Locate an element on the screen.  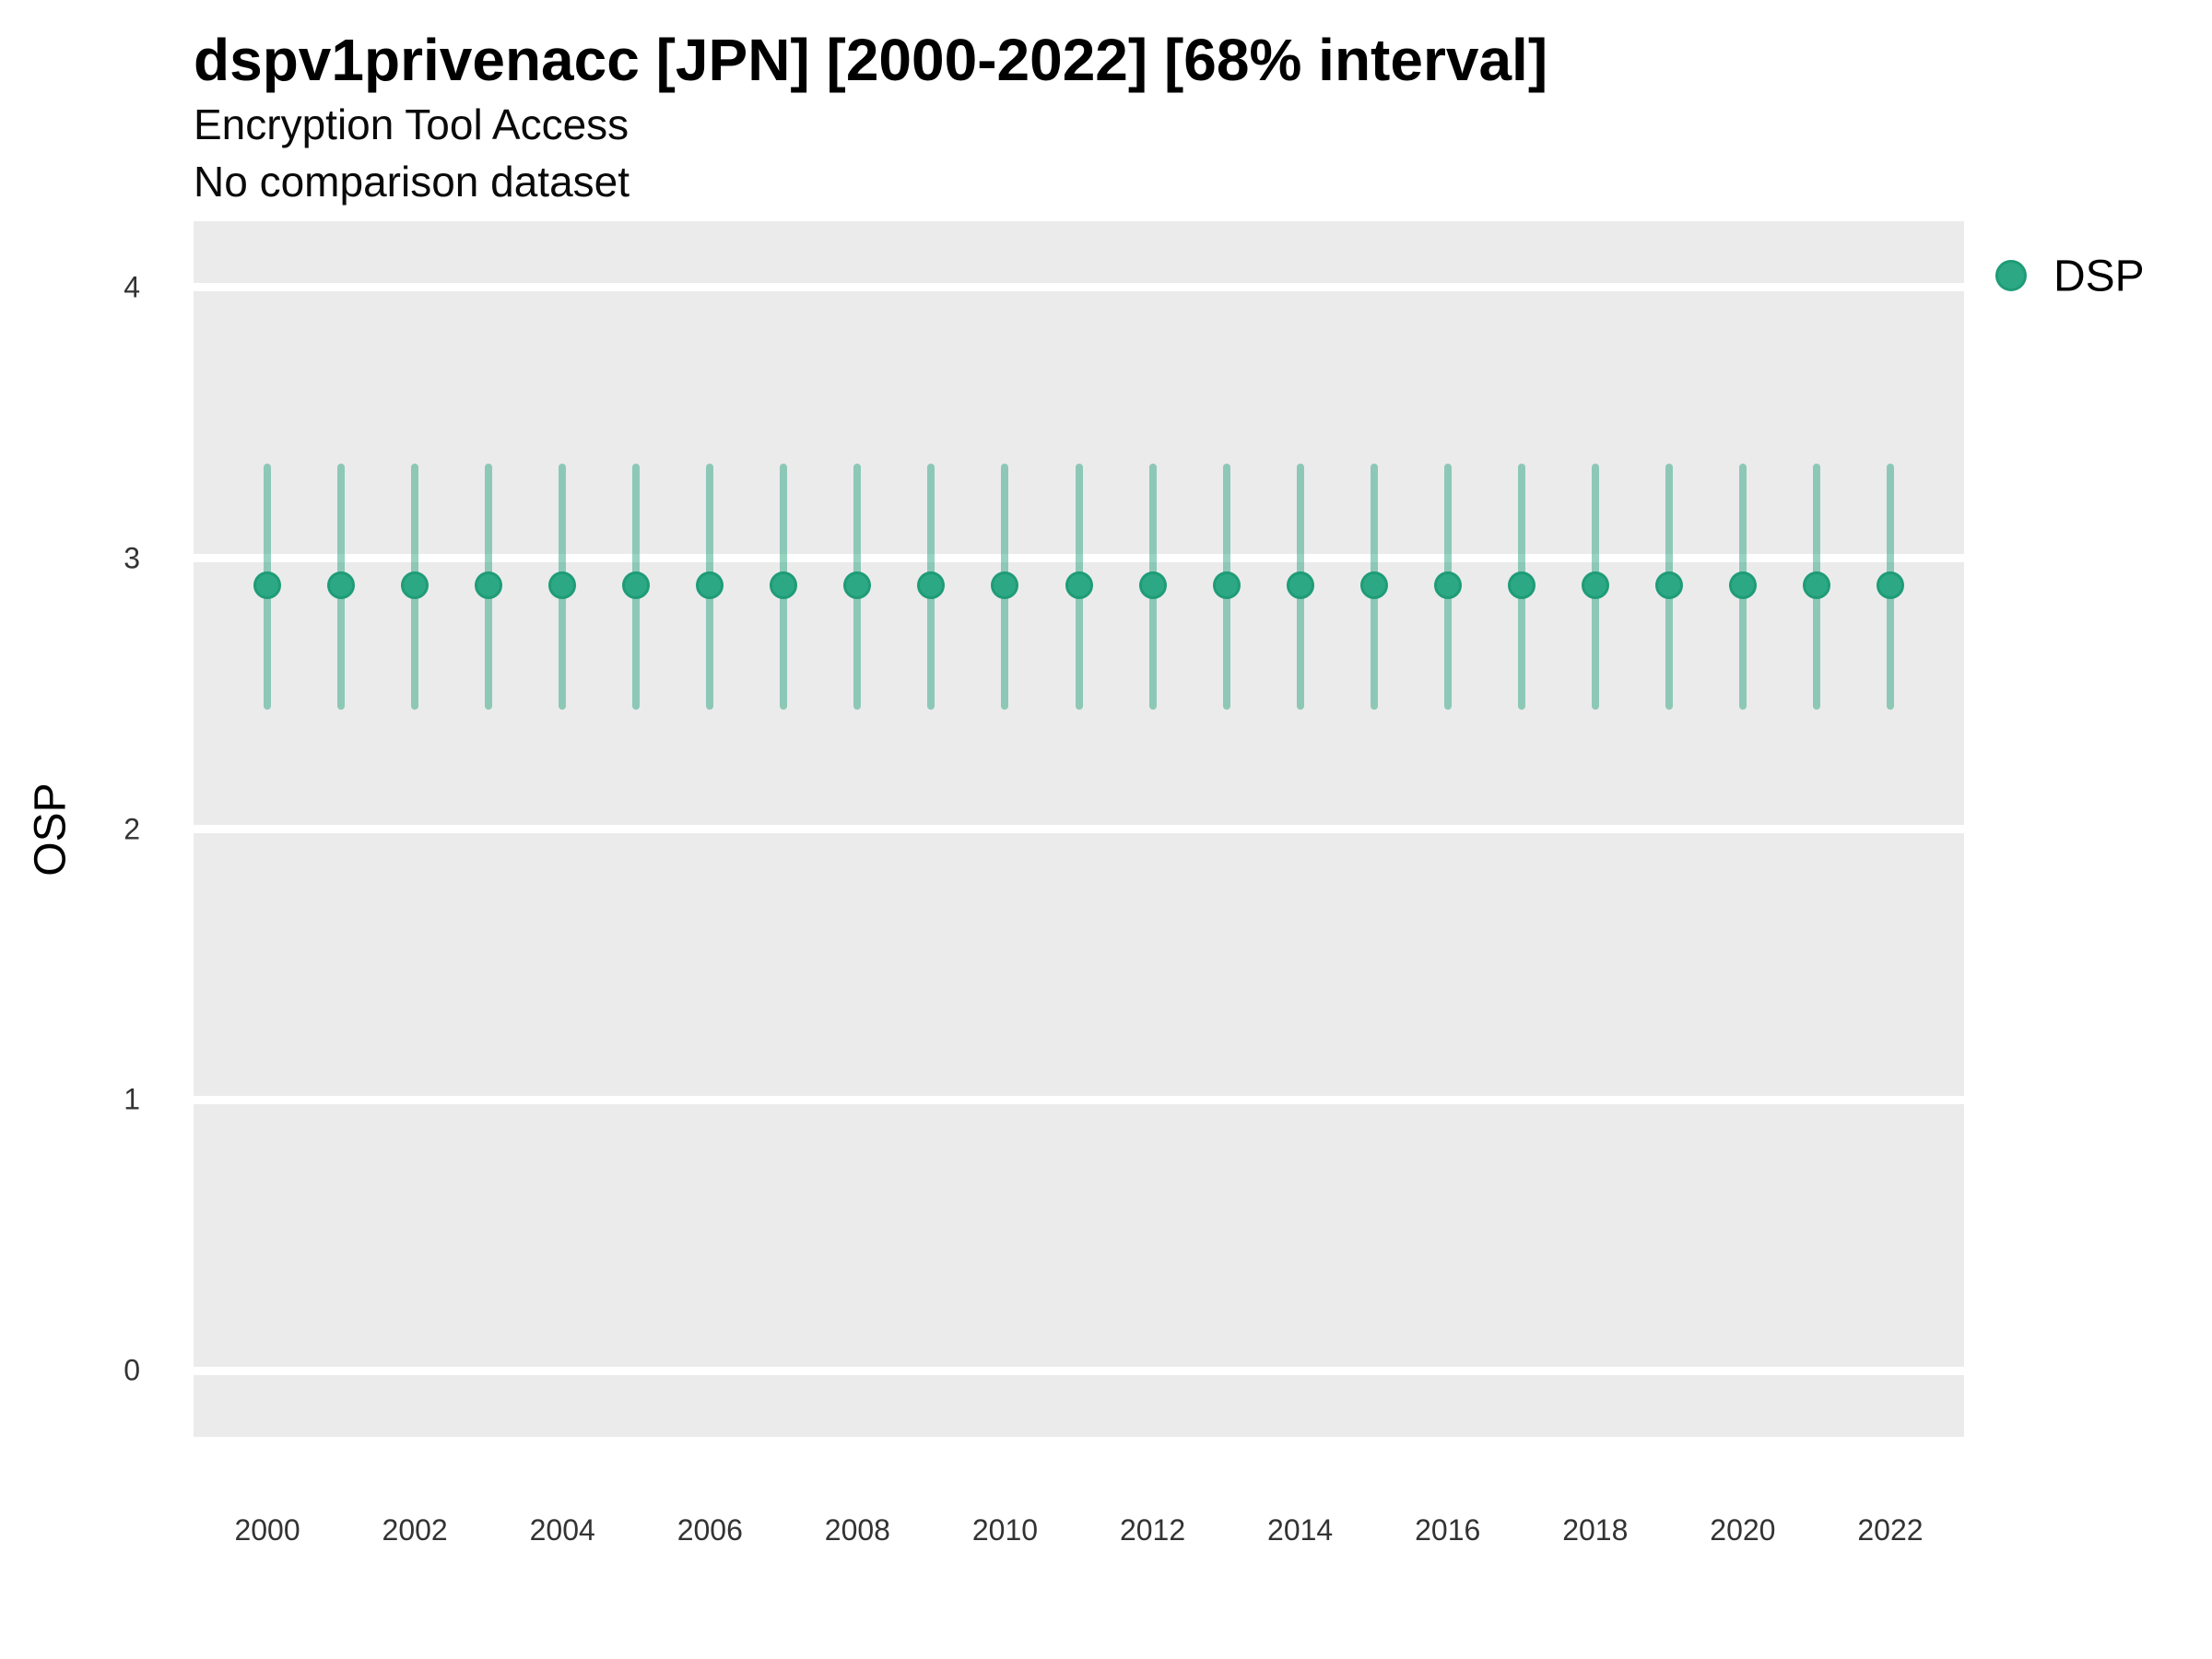
x-tick-label: 2022 is located at coordinates (1890, 1530).